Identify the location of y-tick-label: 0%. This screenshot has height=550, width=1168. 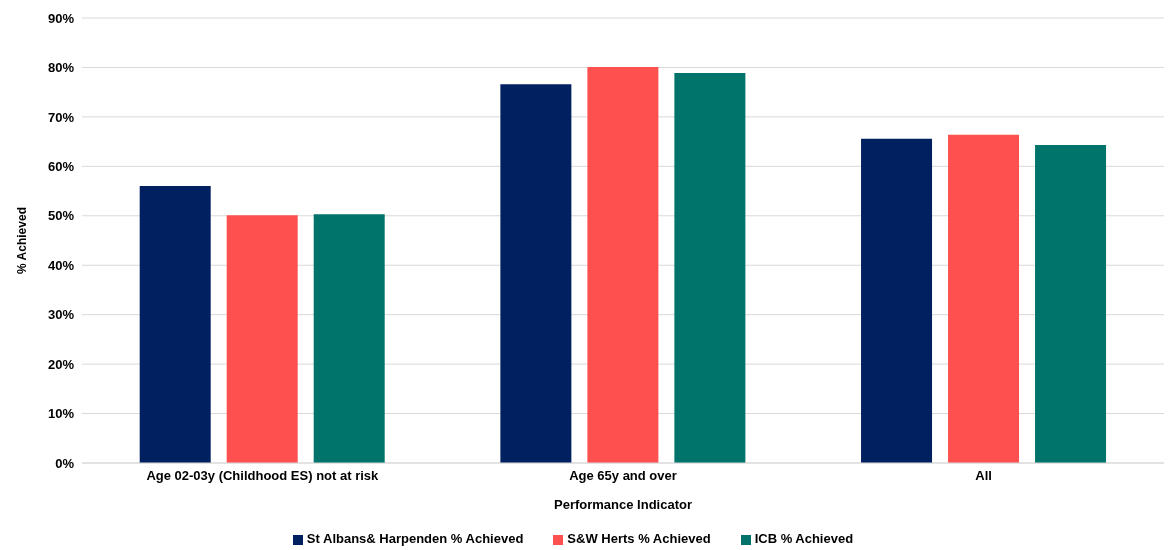
(65, 463).